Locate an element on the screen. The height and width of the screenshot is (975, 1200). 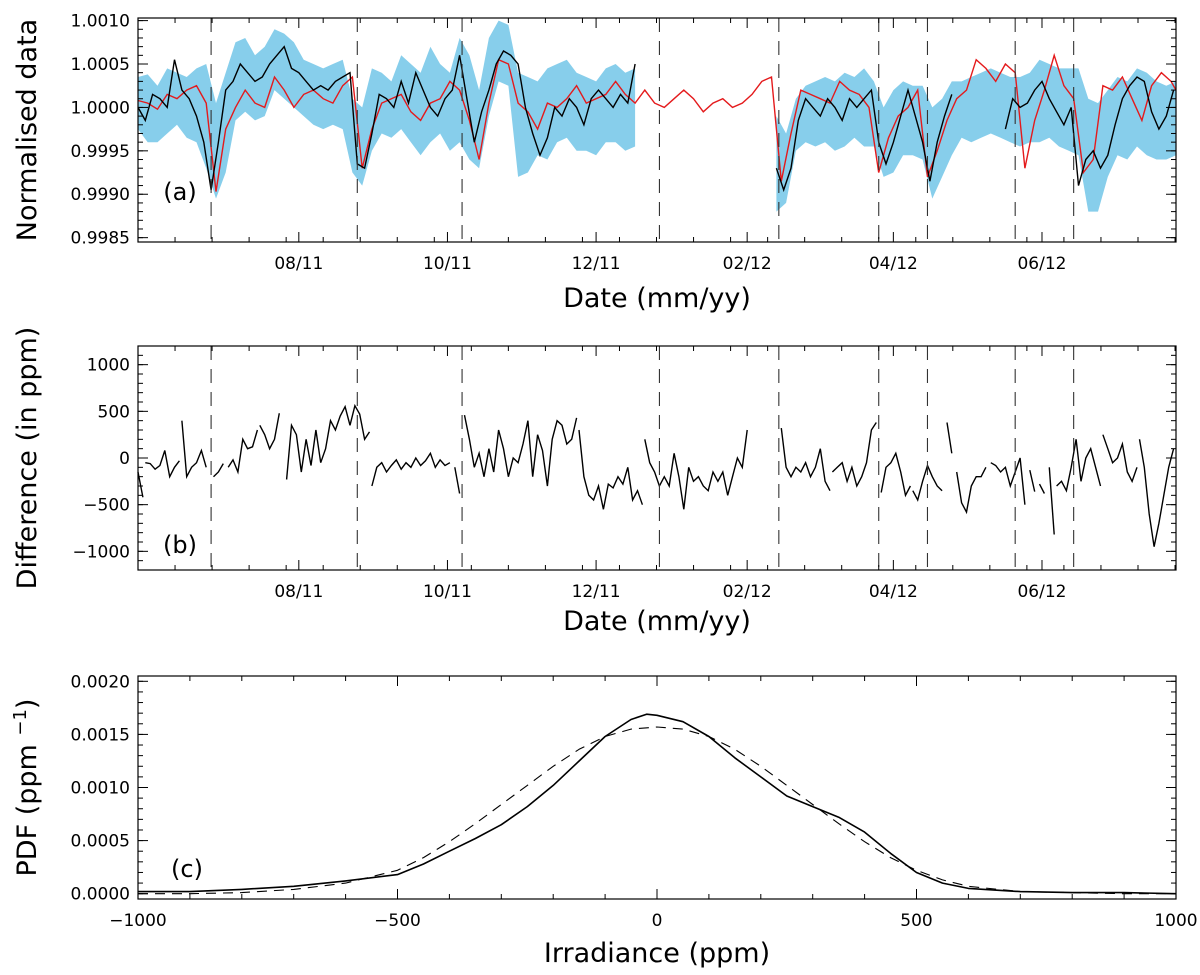
y-tick-label: 0.9995 is located at coordinates (100, 152).